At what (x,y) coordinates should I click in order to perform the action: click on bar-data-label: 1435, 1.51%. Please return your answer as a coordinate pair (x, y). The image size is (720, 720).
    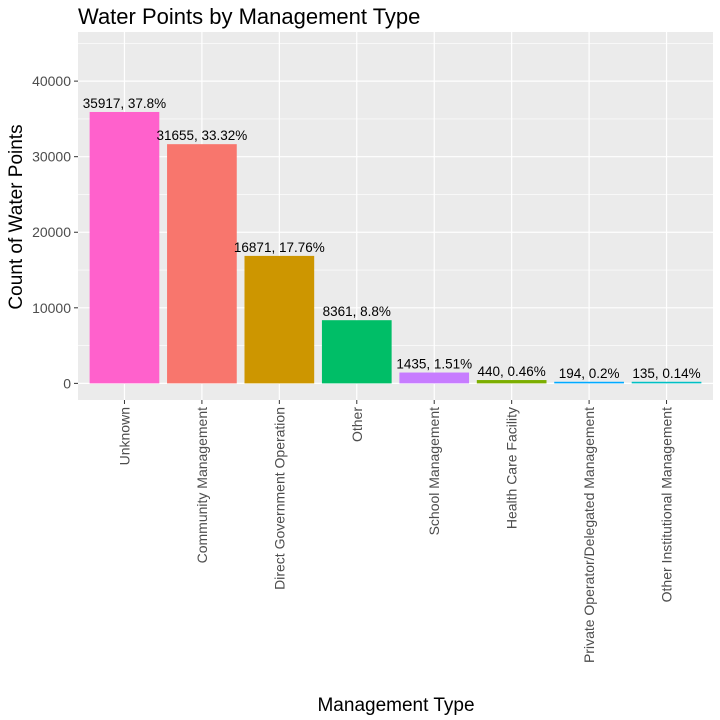
    Looking at the image, I should click on (434, 364).